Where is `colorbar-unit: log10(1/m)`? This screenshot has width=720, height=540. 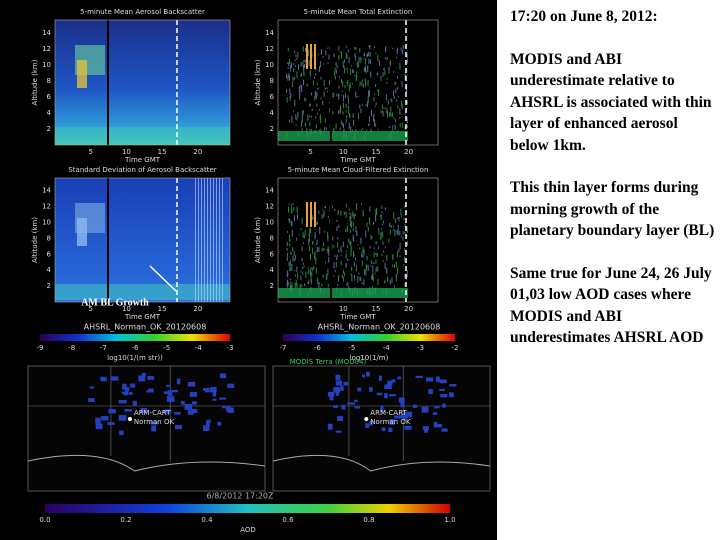
colorbar-unit: log10(1/m) is located at coordinates (369, 358).